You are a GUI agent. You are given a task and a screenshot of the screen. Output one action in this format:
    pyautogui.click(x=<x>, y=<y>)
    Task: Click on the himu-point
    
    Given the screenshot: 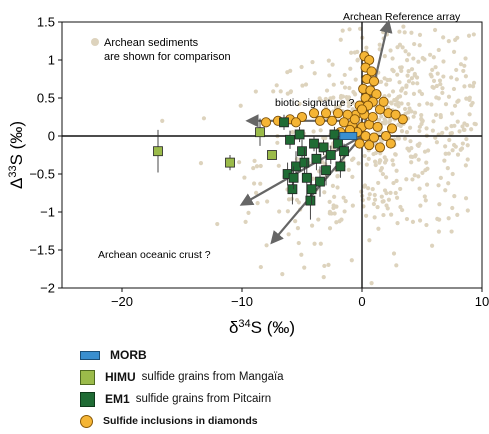 What is the action you would take?
    pyautogui.click(x=260, y=132)
    